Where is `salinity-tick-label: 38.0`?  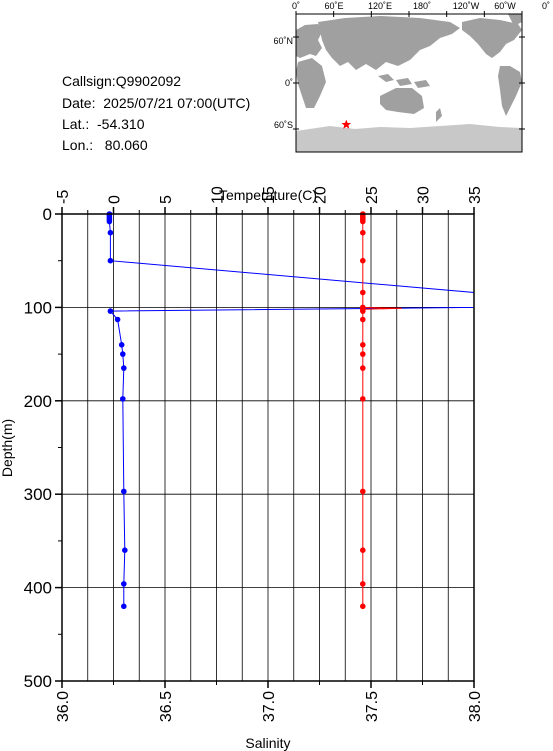
salinity-tick-label: 38.0 is located at coordinates (475, 706).